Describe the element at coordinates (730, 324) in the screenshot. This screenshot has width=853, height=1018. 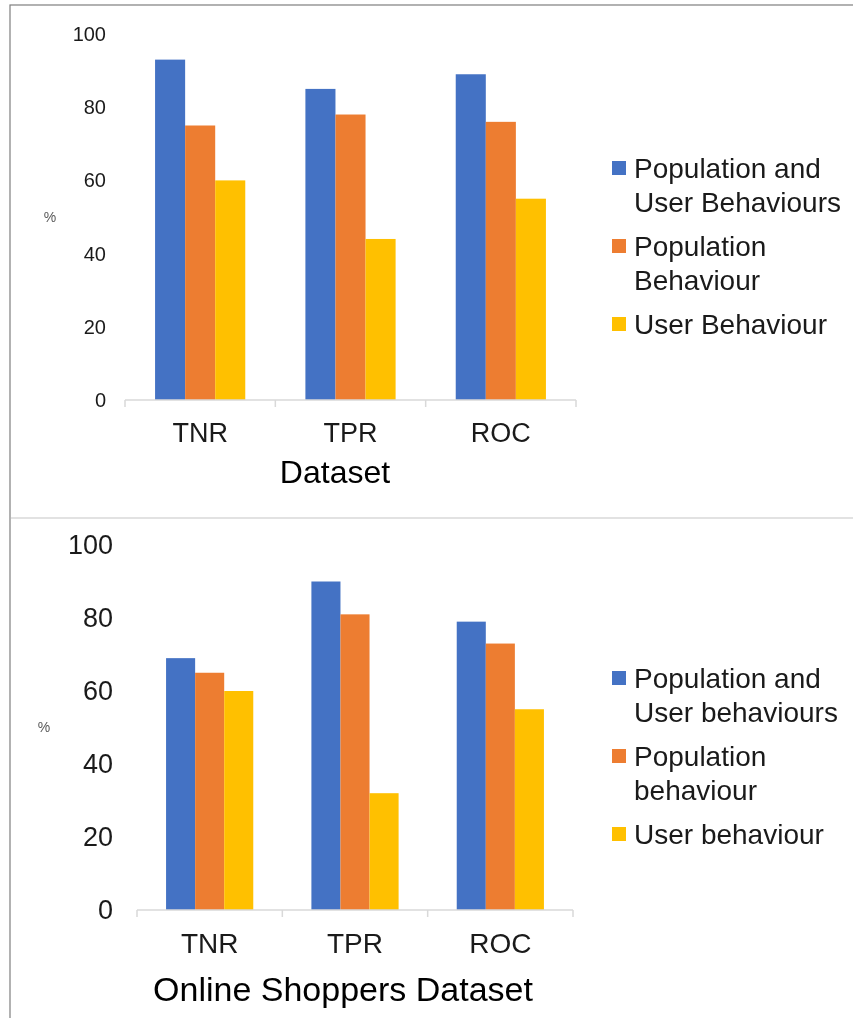
I see `legend-label: User Behaviour` at that location.